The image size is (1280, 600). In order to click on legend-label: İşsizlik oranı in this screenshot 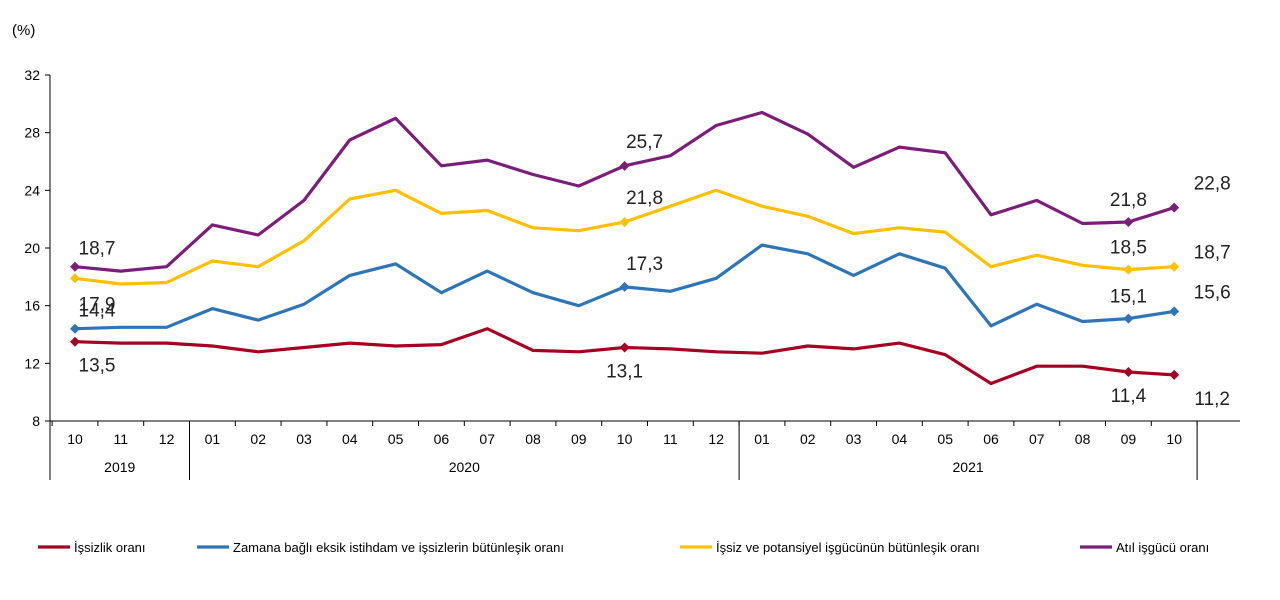, I will do `click(110, 547)`.